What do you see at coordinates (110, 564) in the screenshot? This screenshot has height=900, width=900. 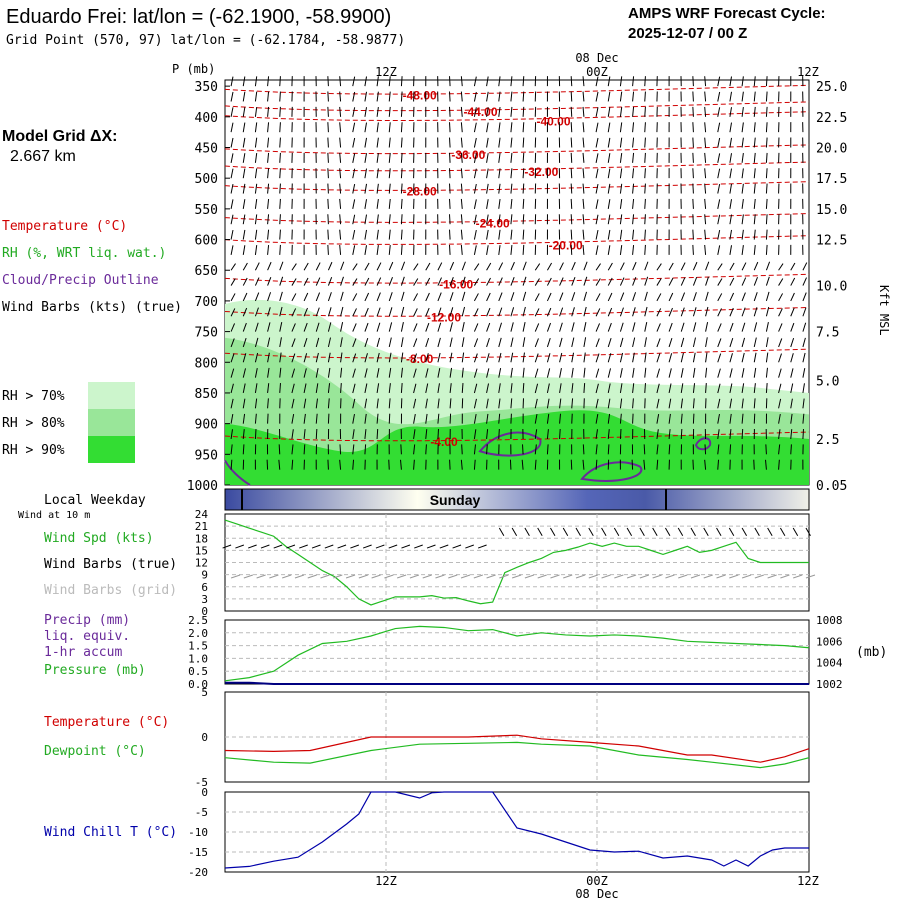 I see `wind-barbs-true-label: Wind Barbs (true)` at bounding box center [110, 564].